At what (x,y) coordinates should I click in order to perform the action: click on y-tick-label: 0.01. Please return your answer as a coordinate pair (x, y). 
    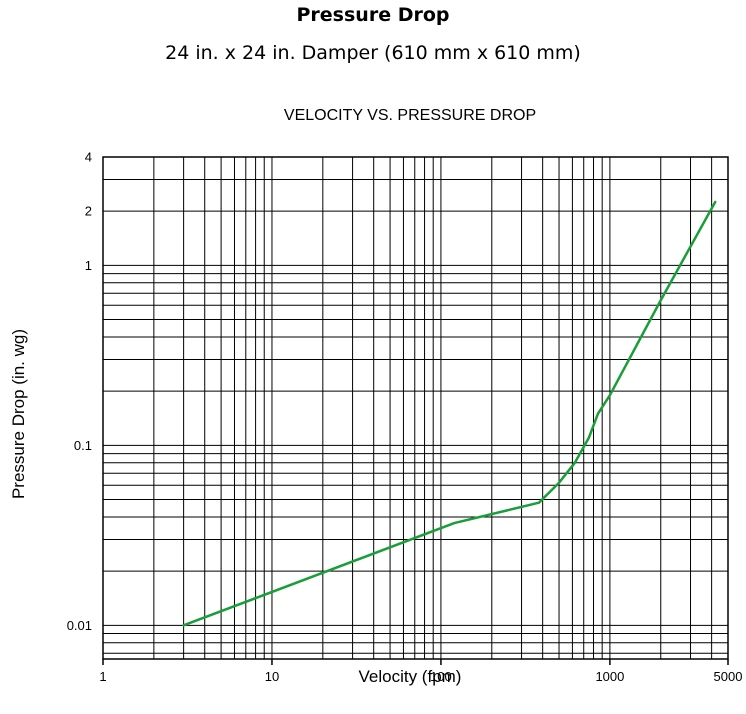
    Looking at the image, I should click on (79, 625).